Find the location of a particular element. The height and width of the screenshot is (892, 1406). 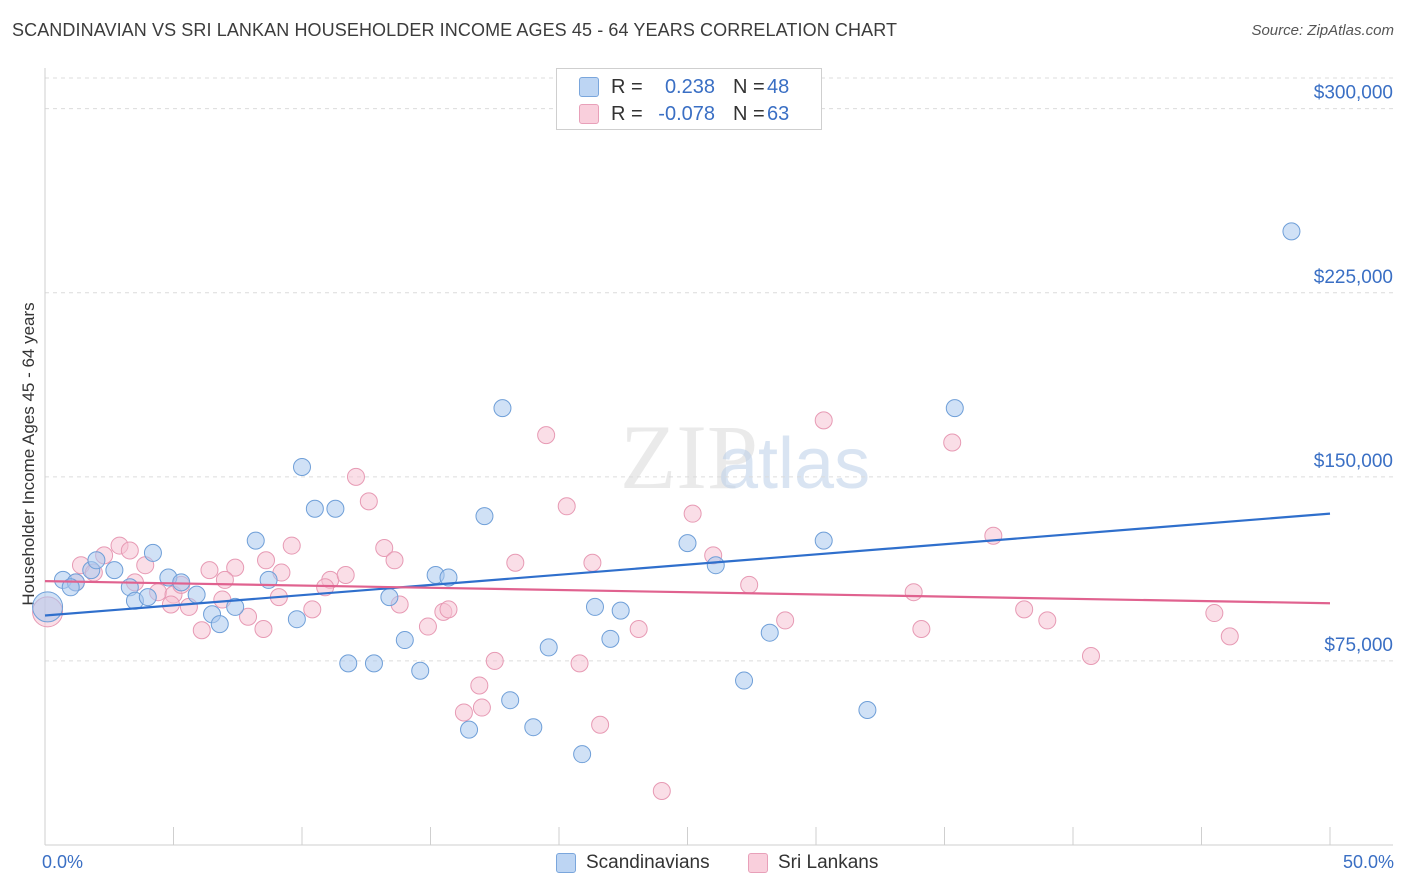

y-tick-label: $75,000 is located at coordinates (1358, 645).